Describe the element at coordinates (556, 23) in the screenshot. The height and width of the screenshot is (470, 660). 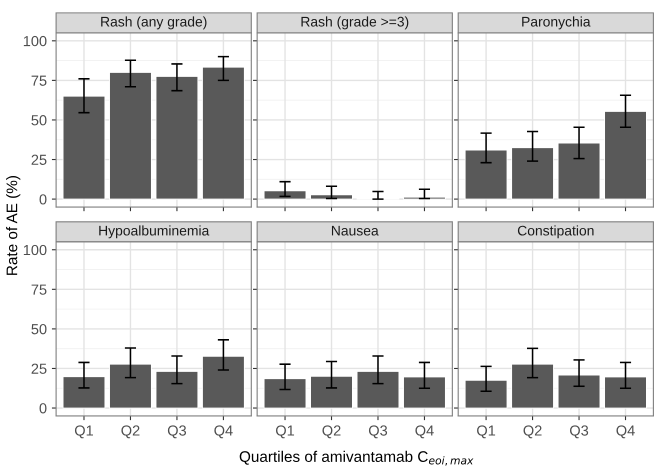
I see `chart-title: Paronychia` at that location.